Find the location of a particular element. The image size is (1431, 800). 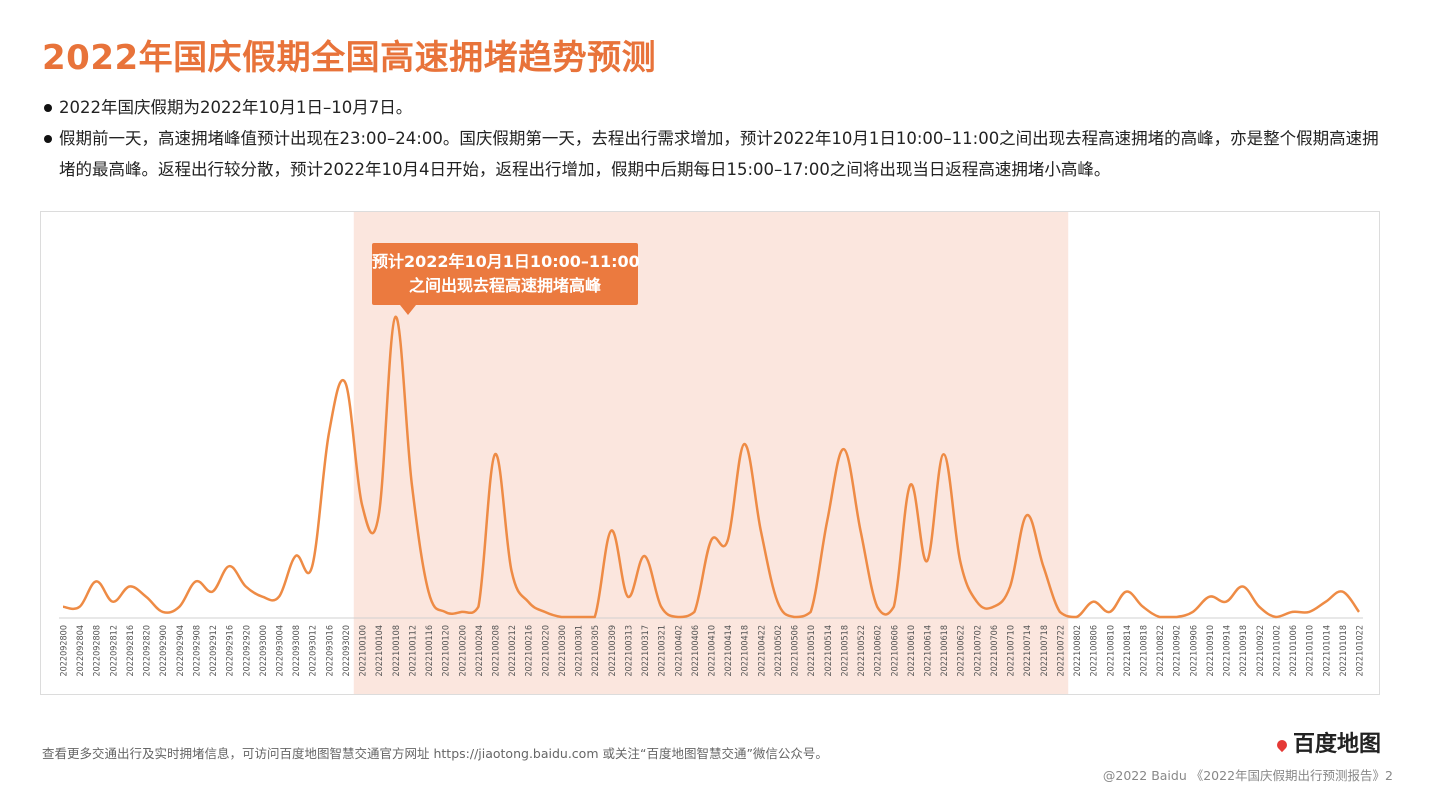

x-tick-label: 2022100200 is located at coordinates (463, 651).